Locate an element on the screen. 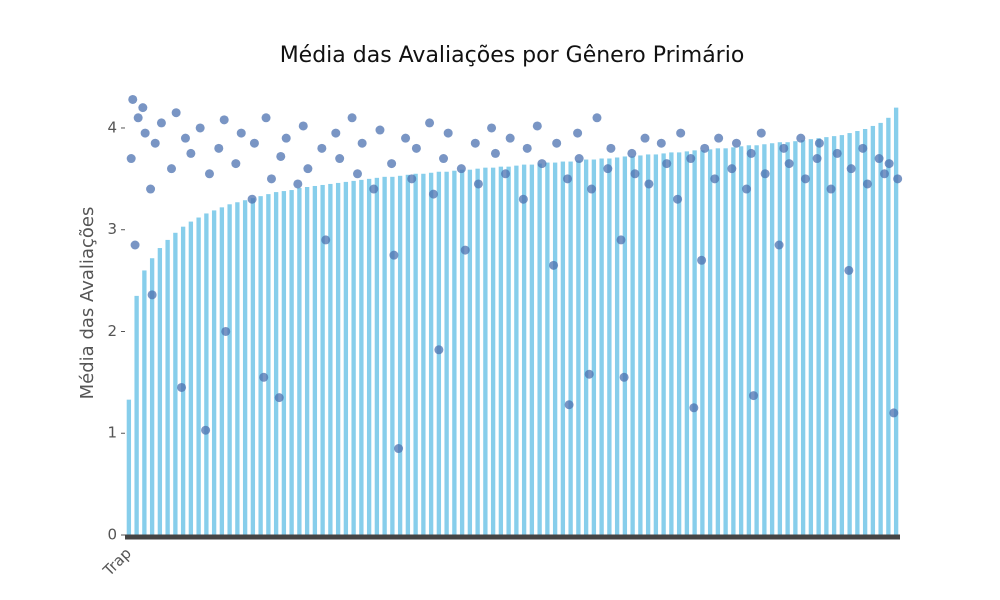 The width and height of the screenshot is (1000, 600). y-tick-label: 0 is located at coordinates (112, 535).